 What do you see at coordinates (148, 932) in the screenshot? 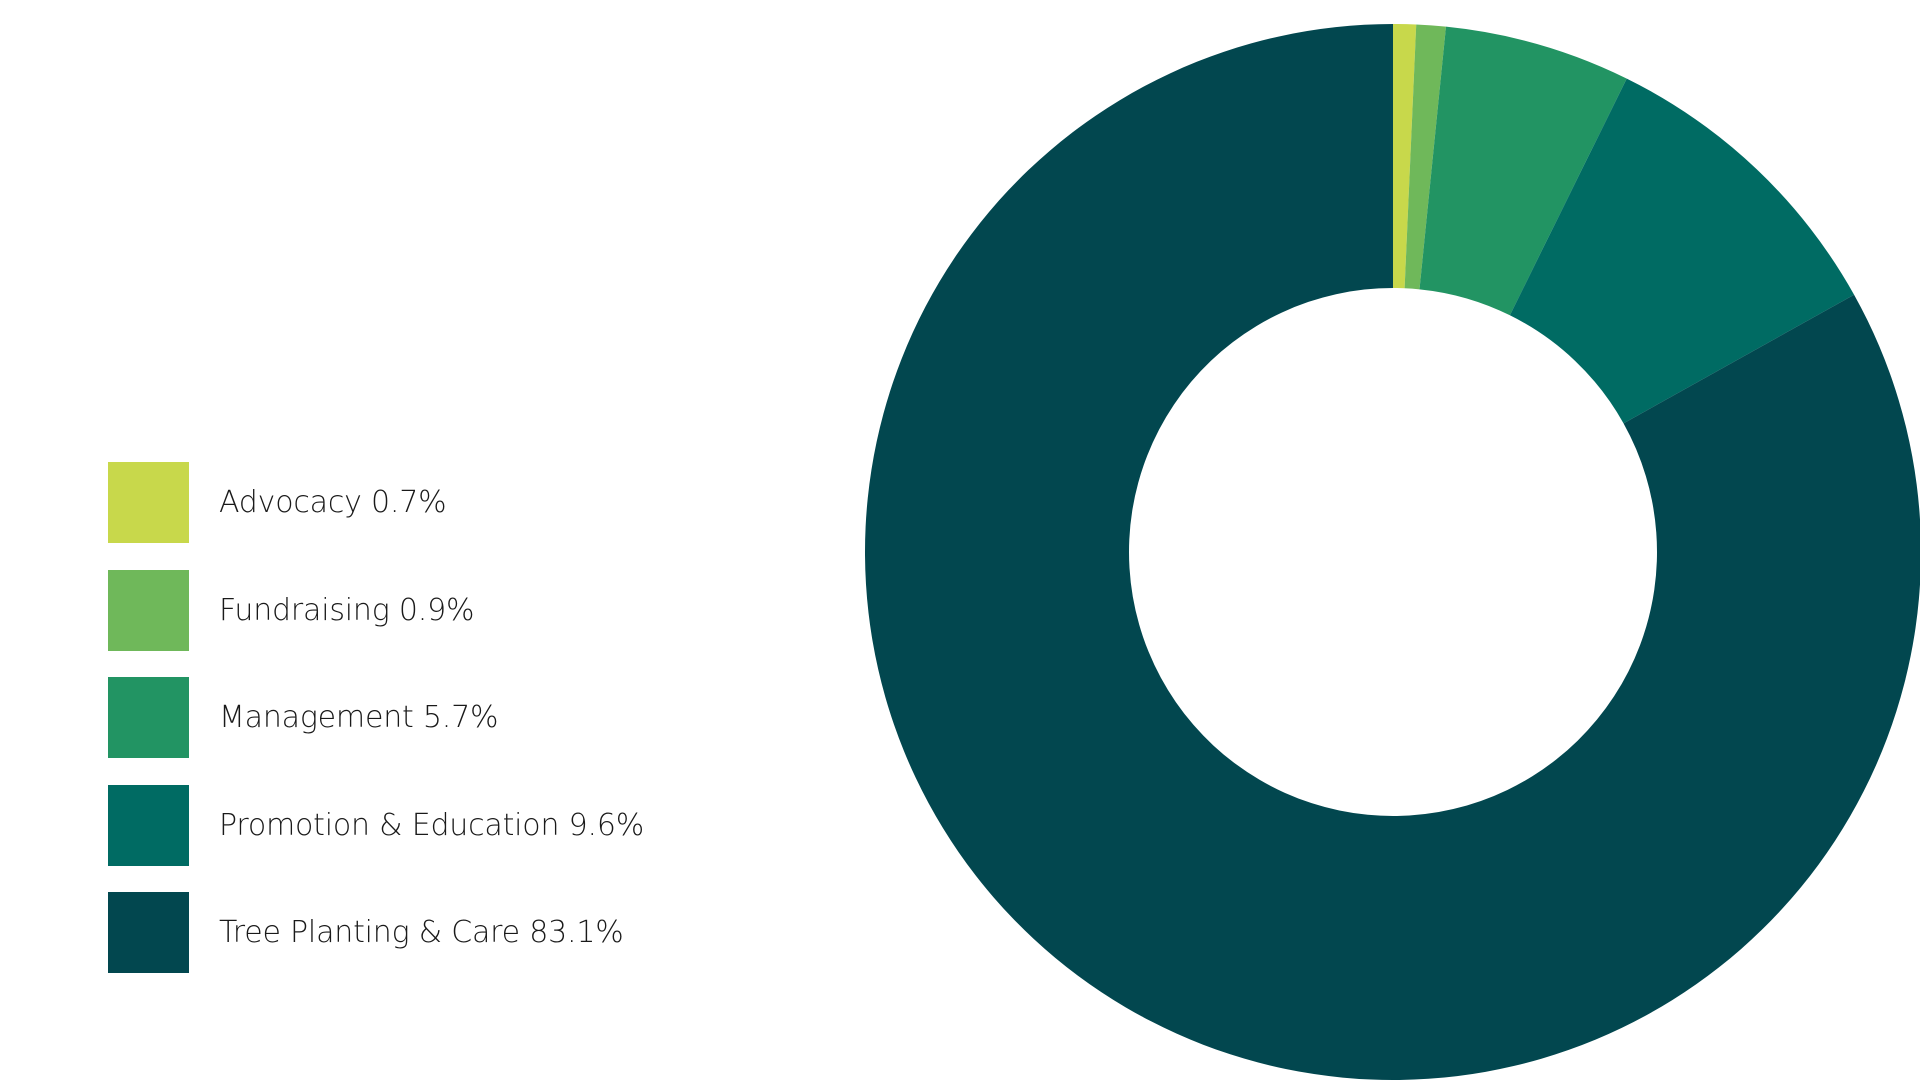
I see `legend-swatch-tree-planting-care` at bounding box center [148, 932].